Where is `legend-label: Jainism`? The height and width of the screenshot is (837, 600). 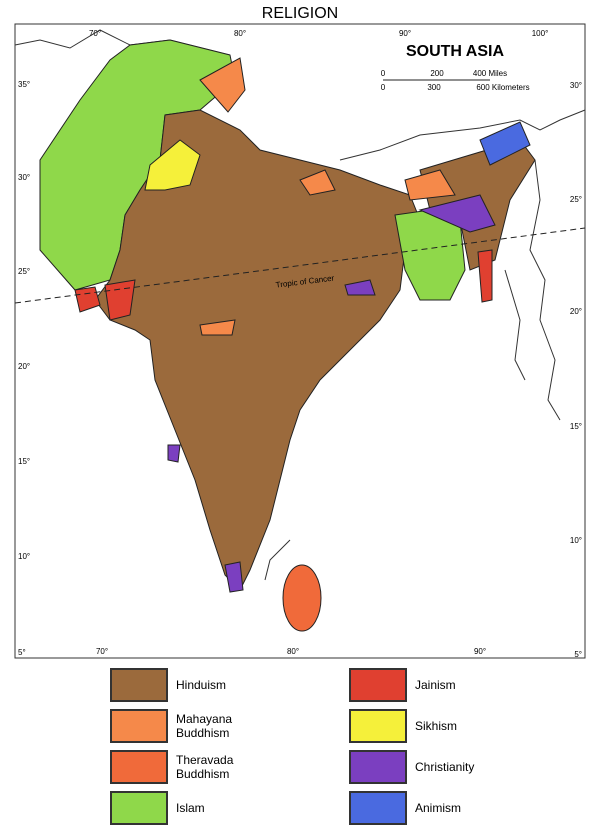
legend-label: Jainism is located at coordinates (435, 685).